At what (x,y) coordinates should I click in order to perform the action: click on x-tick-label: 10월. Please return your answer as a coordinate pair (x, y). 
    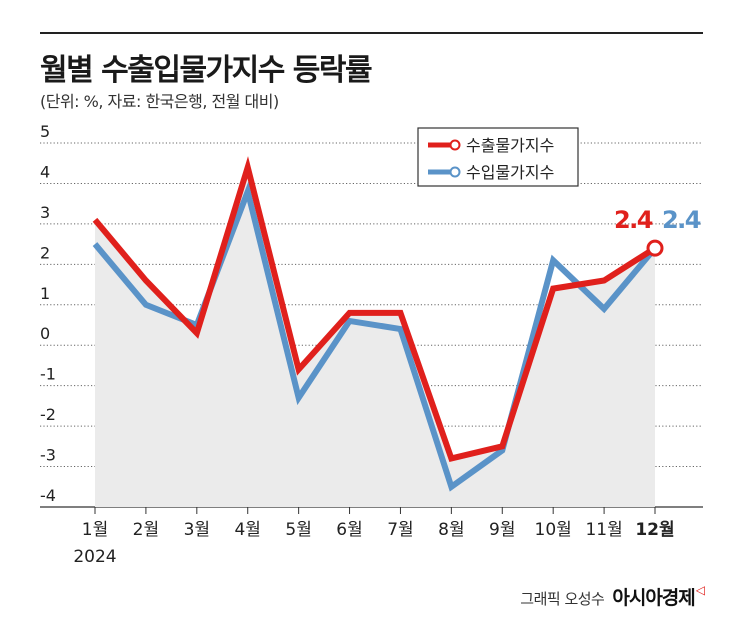
    Looking at the image, I should click on (553, 530).